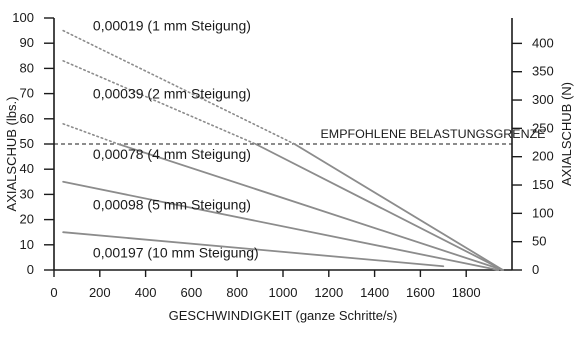 The width and height of the screenshot is (577, 338). I want to click on recommended-load-limit-label: EMPFOHLENE BELASTUNGSGRENZE, so click(433, 134).